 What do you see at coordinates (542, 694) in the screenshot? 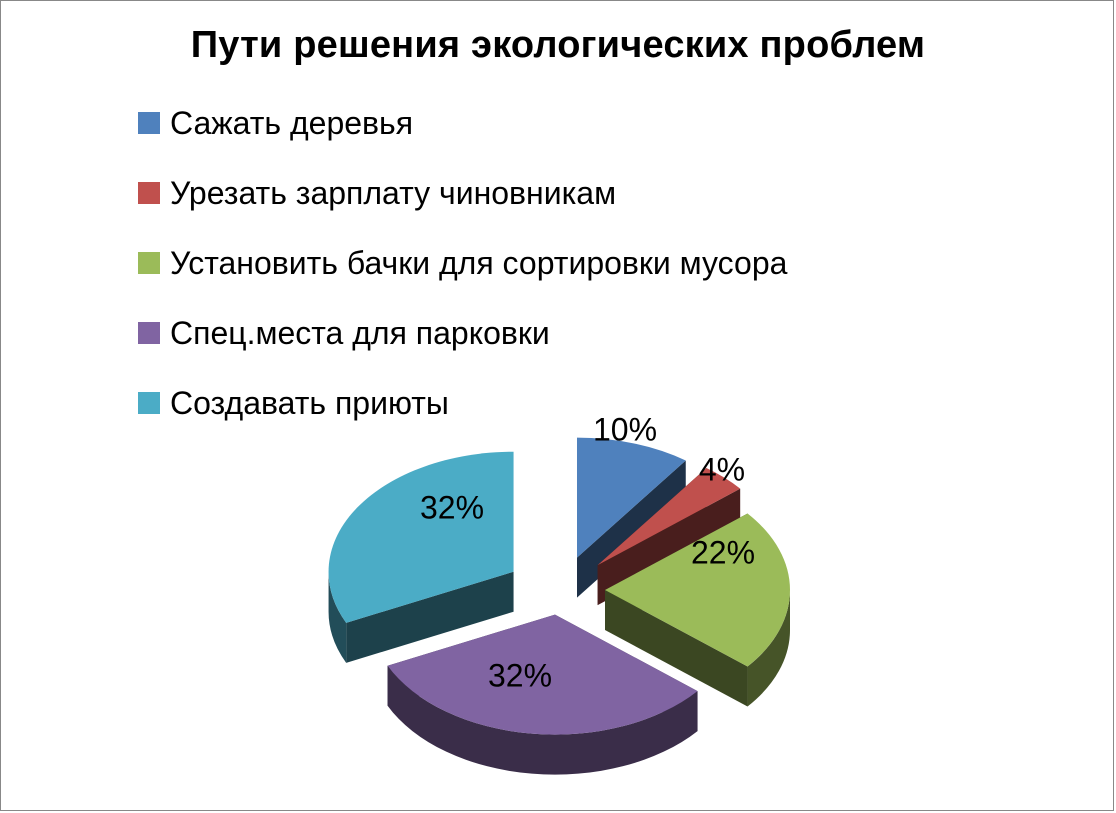
I see `slice-parking` at bounding box center [542, 694].